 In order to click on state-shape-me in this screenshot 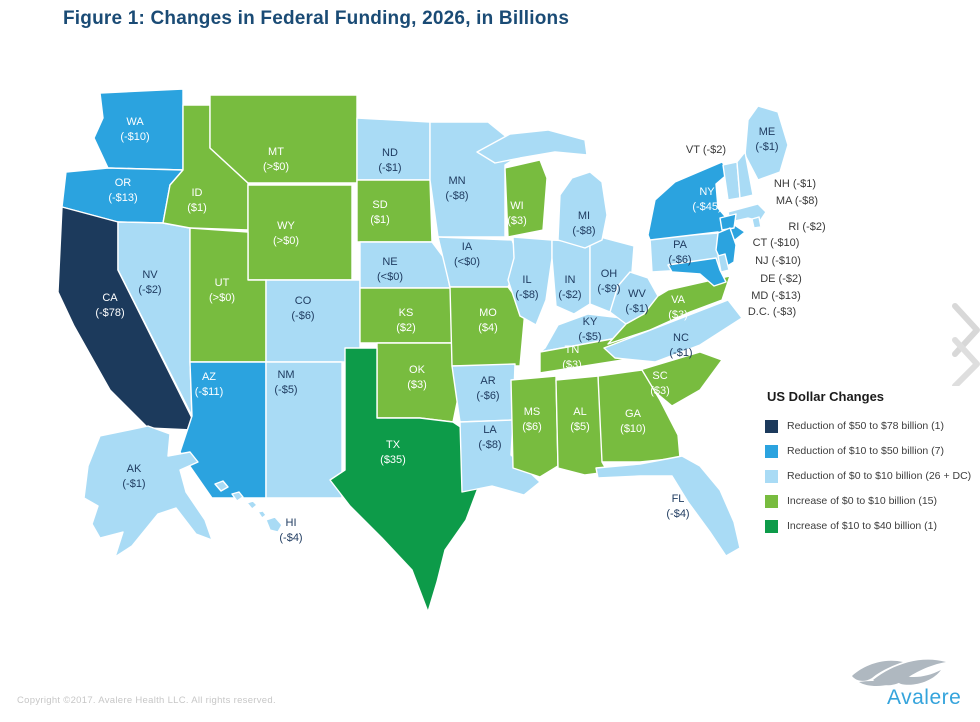, I will do `click(766, 143)`.